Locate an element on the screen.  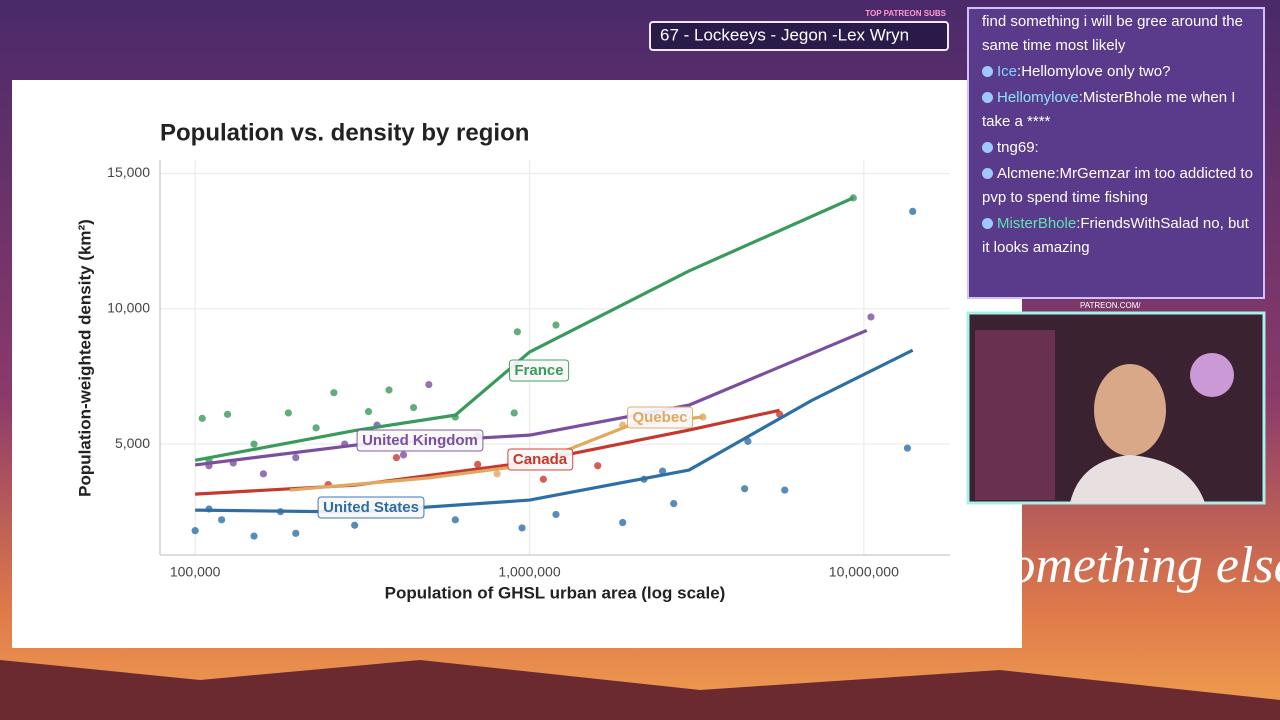
series-label: France is located at coordinates (539, 370).